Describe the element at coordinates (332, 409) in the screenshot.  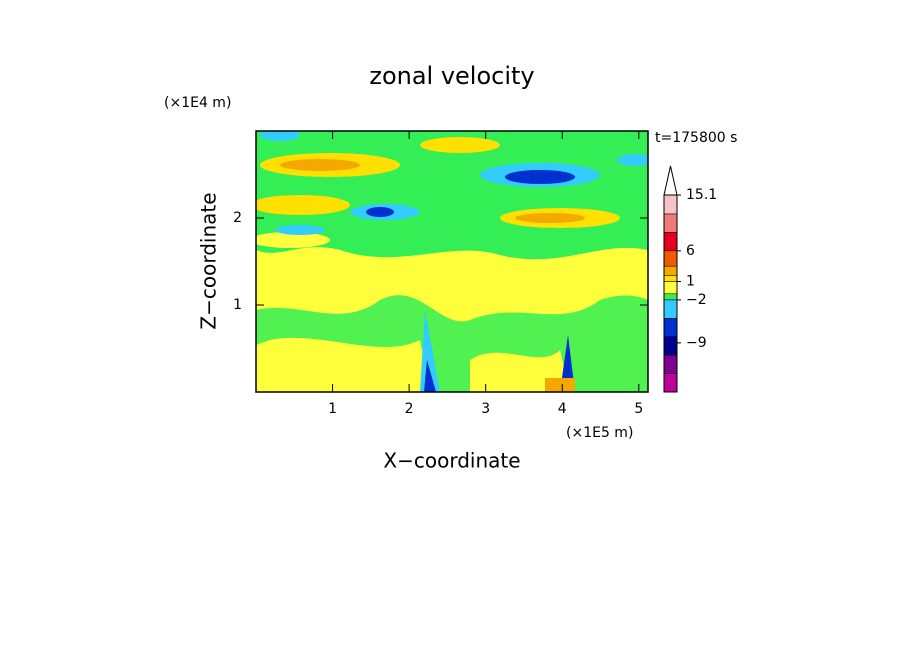
I see `x-tick-label: 1` at that location.